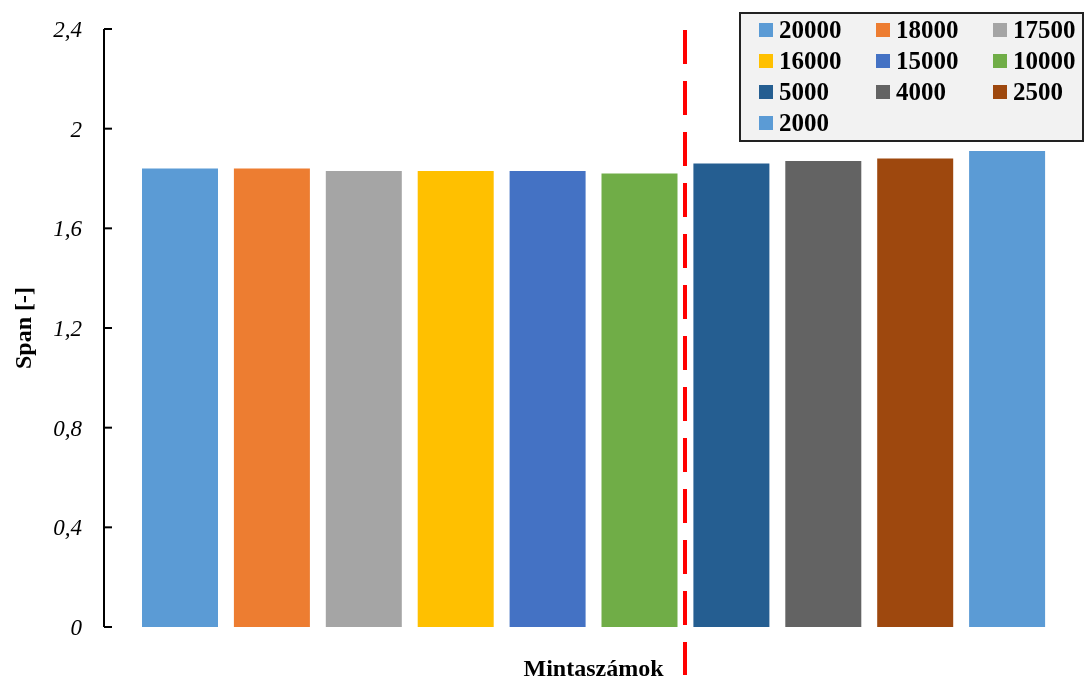 The width and height of the screenshot is (1084, 680). What do you see at coordinates (22, 328) in the screenshot?
I see `y-axis-title: Span [-]` at bounding box center [22, 328].